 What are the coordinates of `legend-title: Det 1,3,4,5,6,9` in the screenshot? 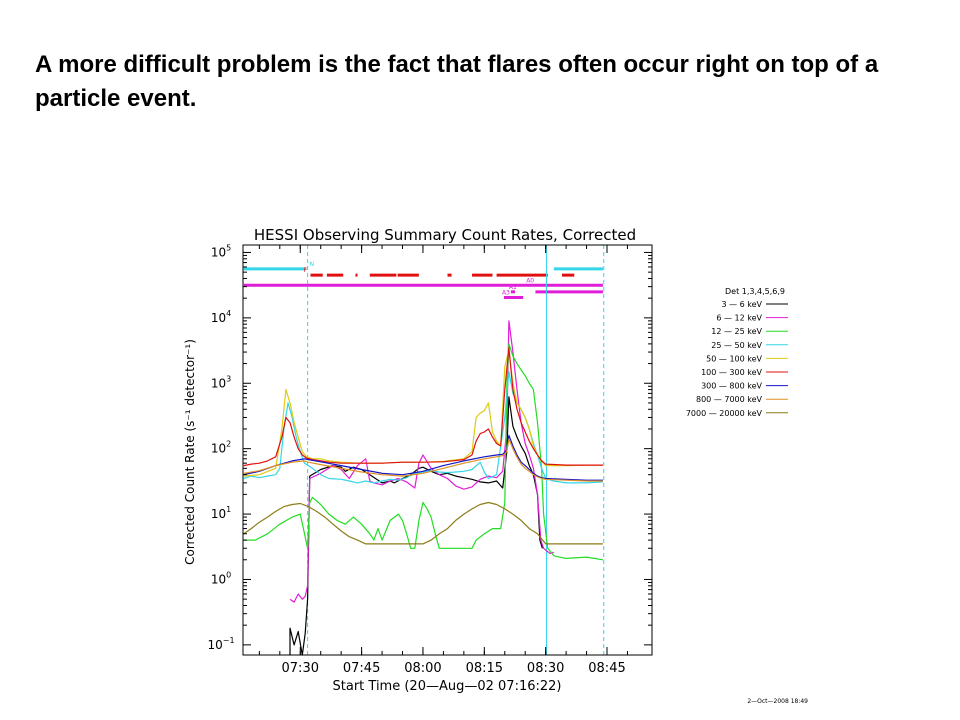 It's located at (755, 291).